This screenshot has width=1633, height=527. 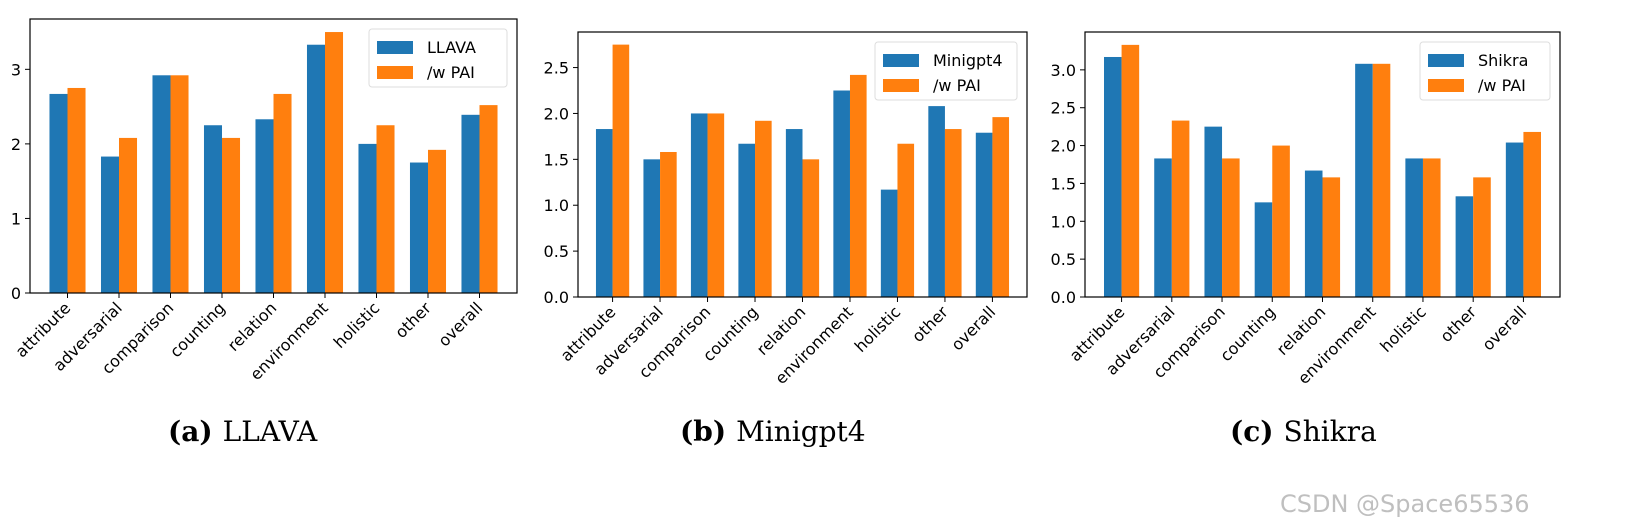 I want to click on legend: LLAVA/w PAI, so click(x=438, y=58).